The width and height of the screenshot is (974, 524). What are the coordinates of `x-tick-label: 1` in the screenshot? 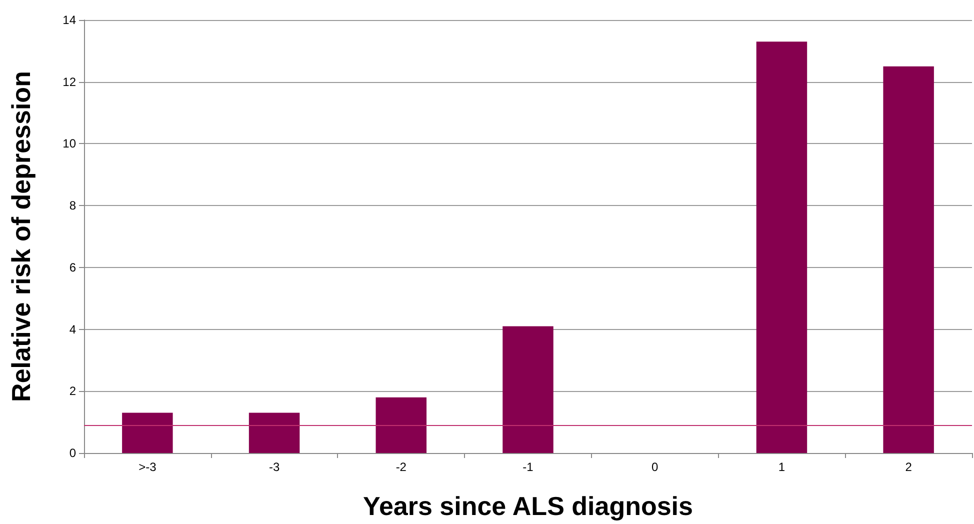 It's located at (782, 467).